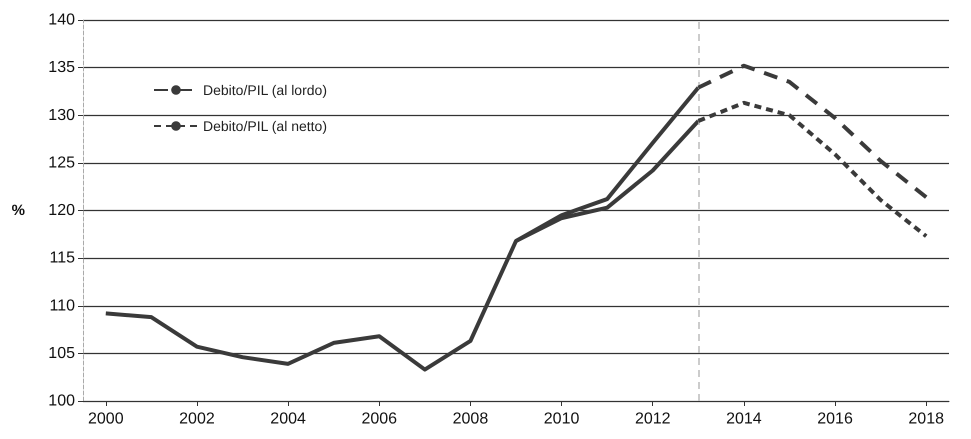 The height and width of the screenshot is (439, 971). Describe the element at coordinates (652, 419) in the screenshot. I see `x-tick-label: 2012` at that location.